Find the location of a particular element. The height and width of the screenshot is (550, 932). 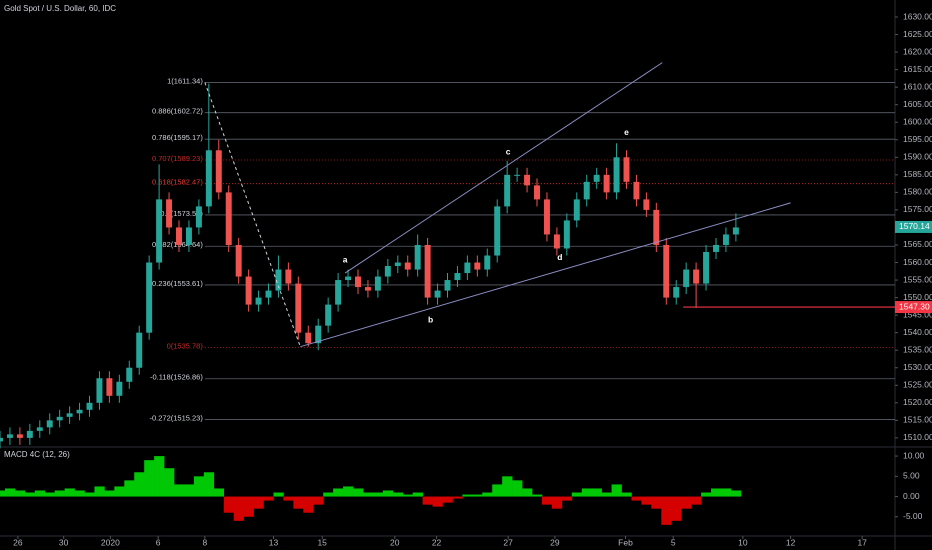

y-tick-label: 1545.00 is located at coordinates (917, 314).